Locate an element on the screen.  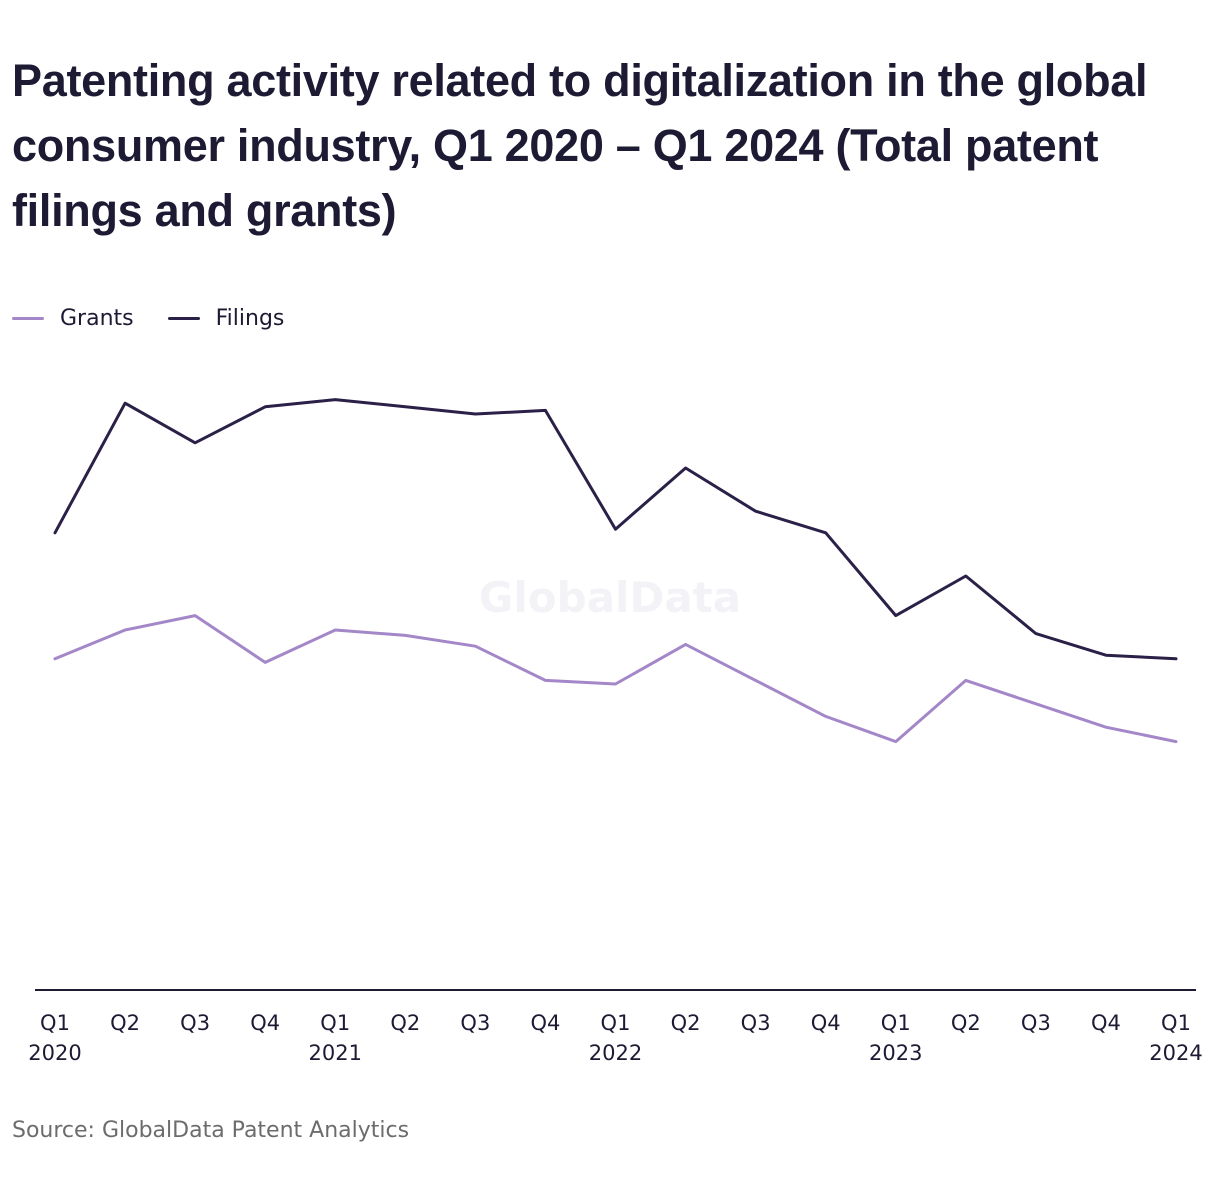
legend-label-filings: Filings is located at coordinates (250, 318).